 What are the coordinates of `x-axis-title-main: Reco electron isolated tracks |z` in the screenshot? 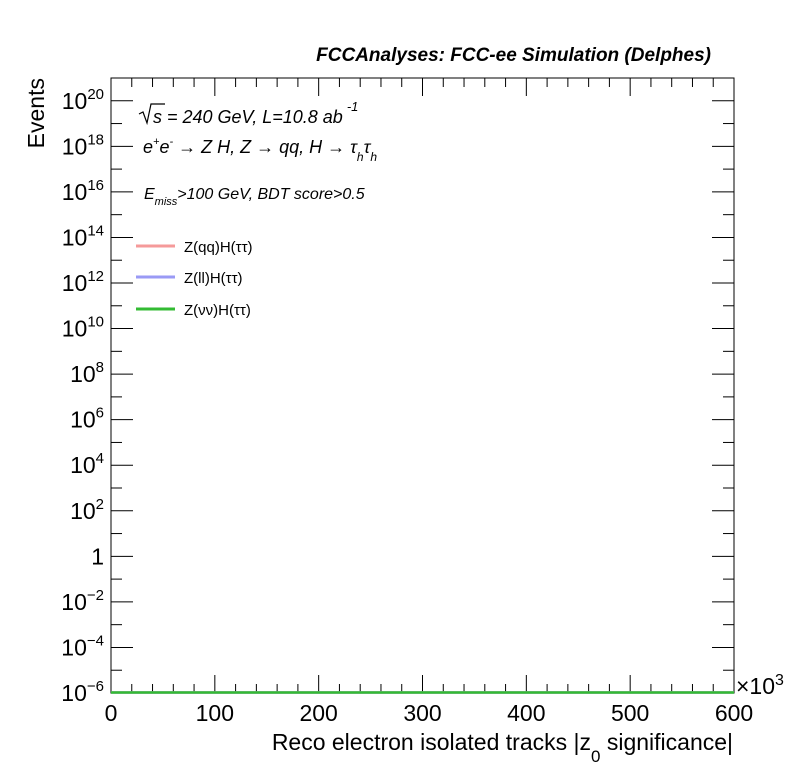 It's located at (431, 742).